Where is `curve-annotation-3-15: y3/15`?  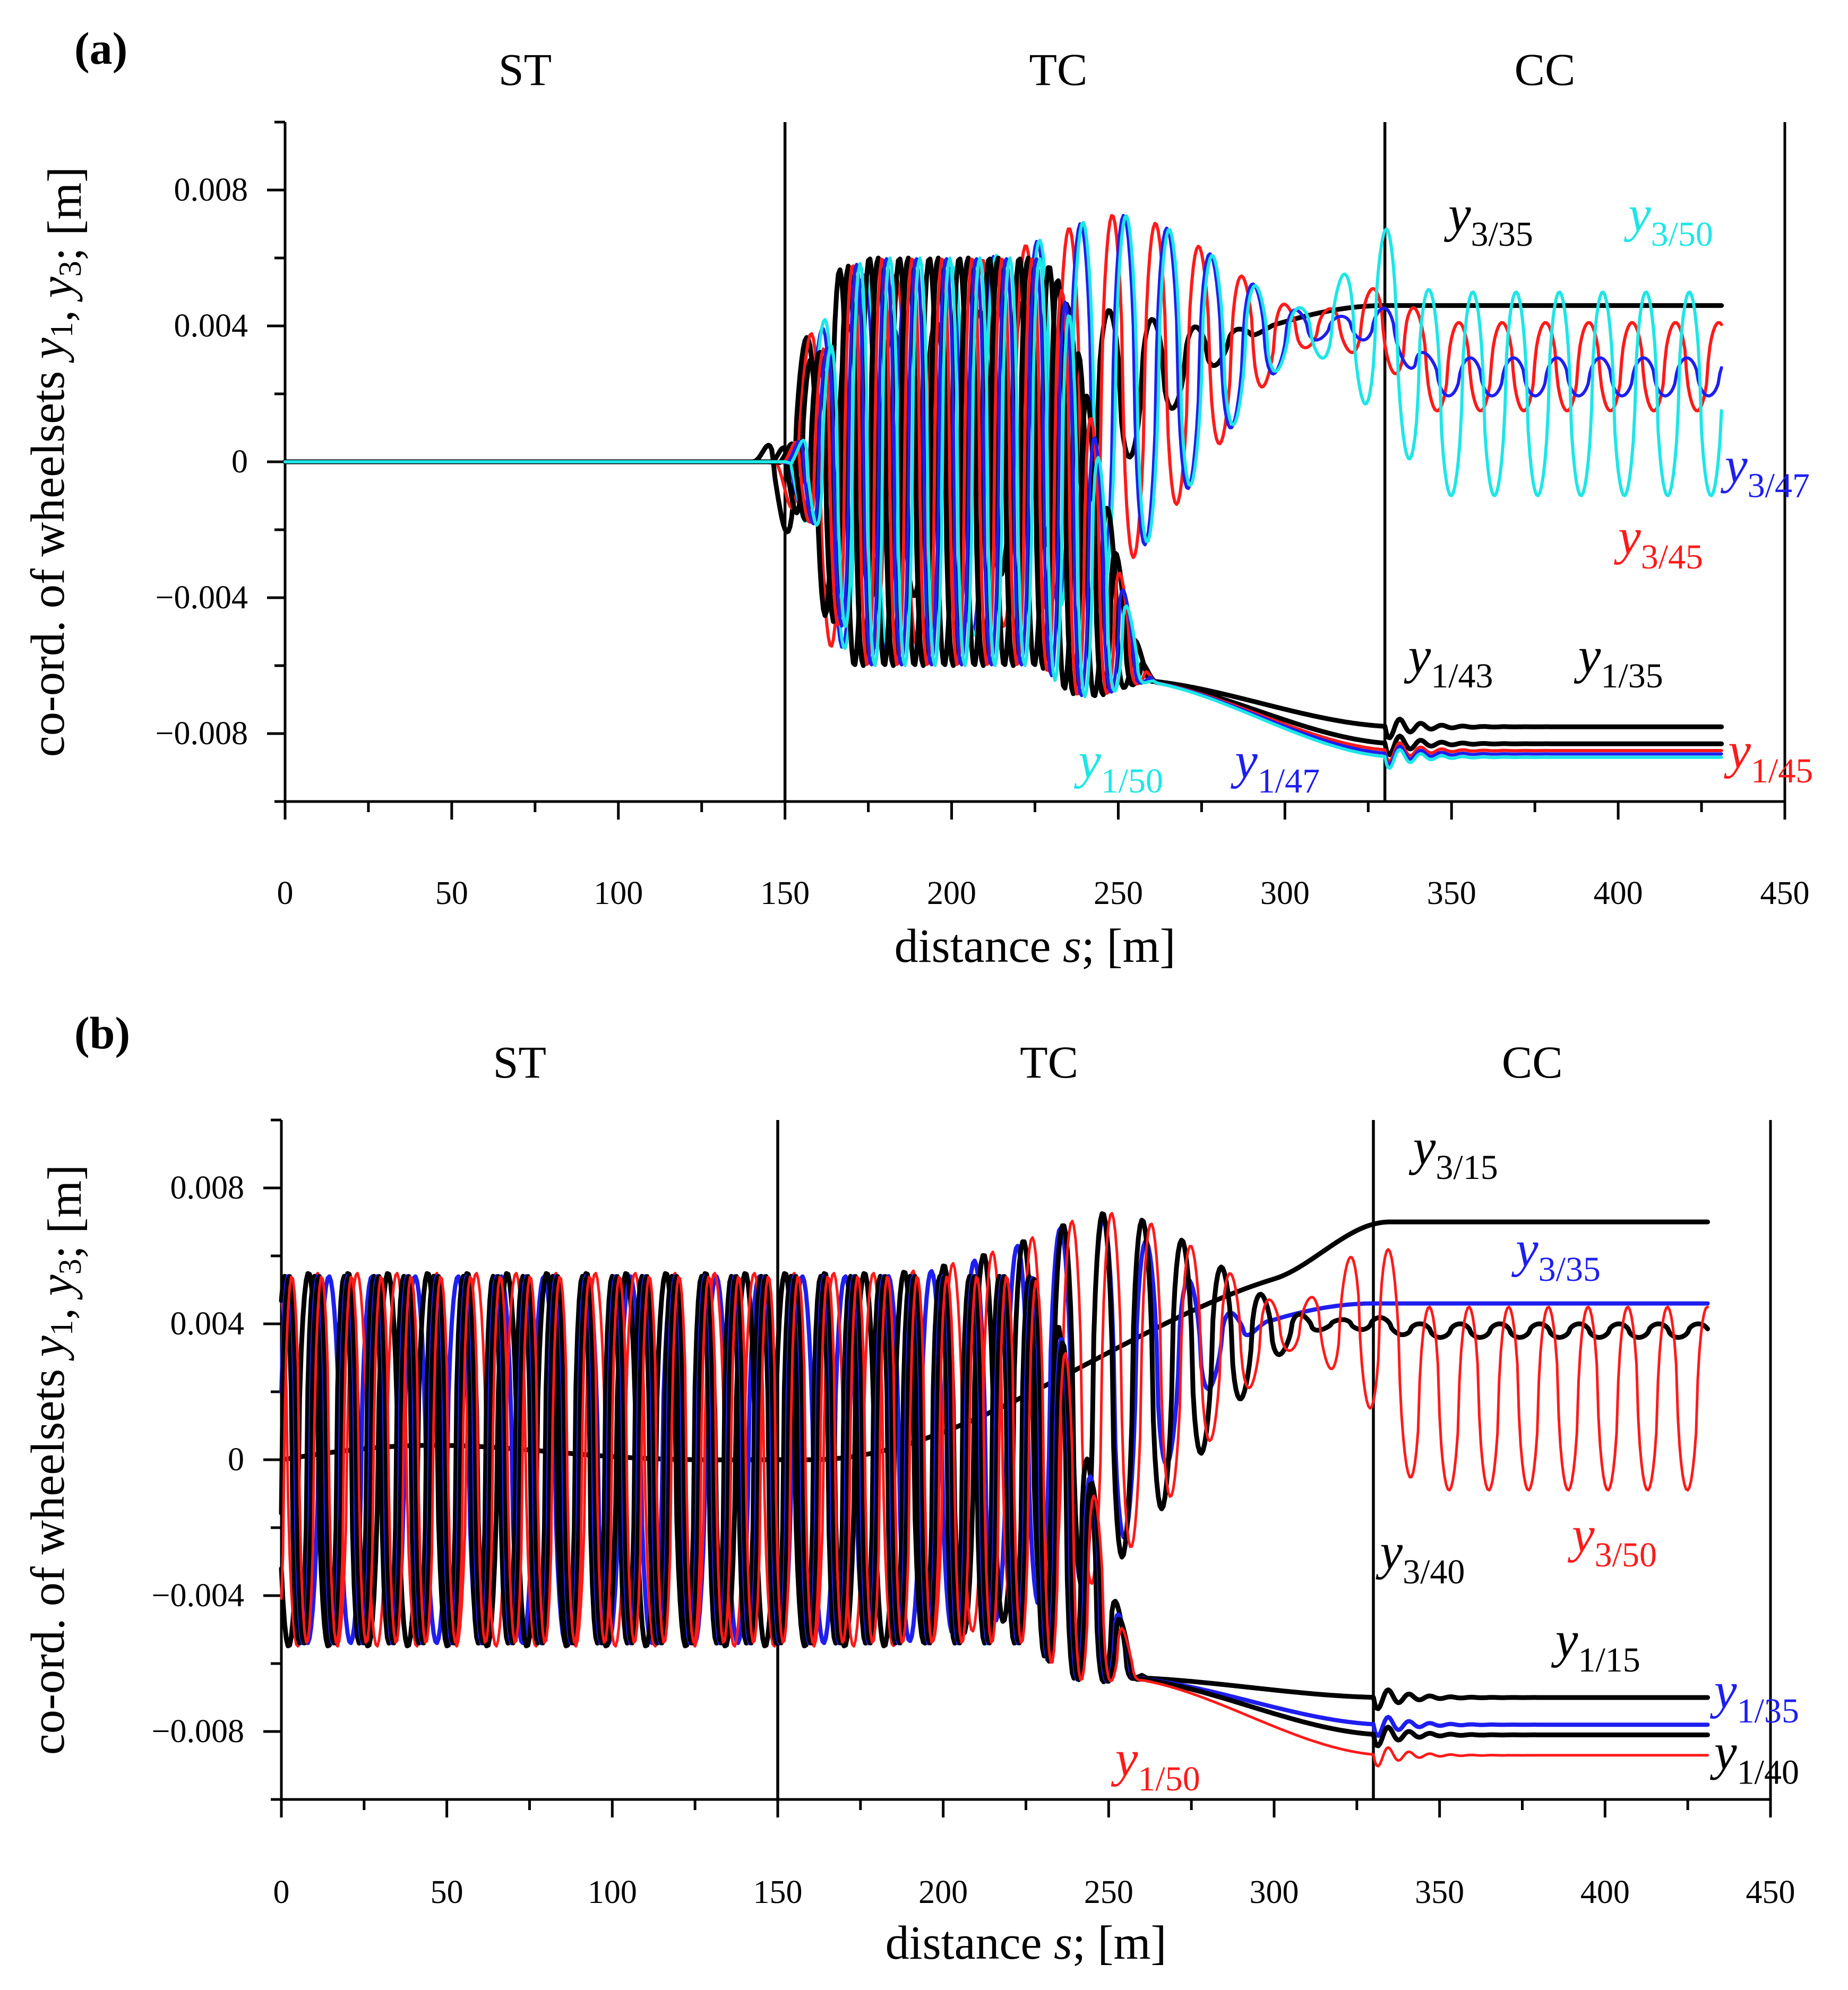
curve-annotation-3-15: y3/15 is located at coordinates (1453, 1153).